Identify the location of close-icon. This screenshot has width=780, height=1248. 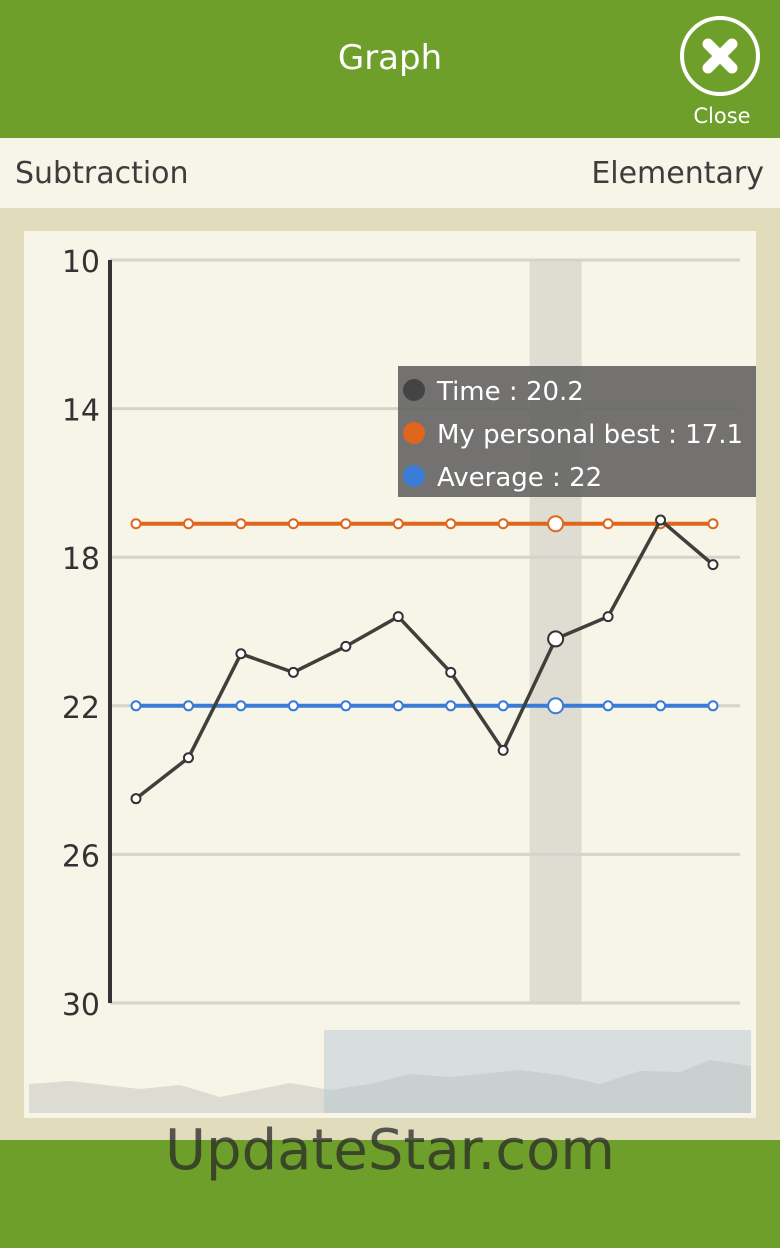
(720, 56).